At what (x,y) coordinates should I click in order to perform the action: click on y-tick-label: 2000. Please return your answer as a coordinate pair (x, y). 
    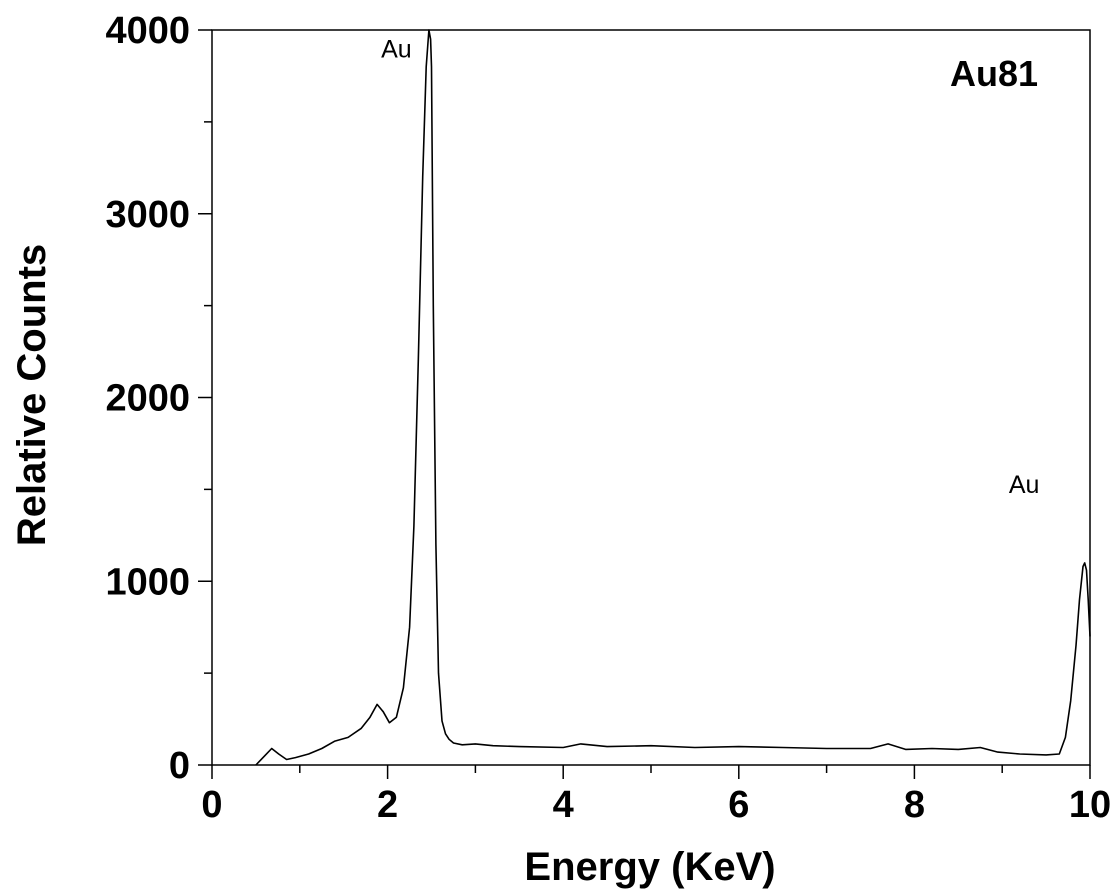
    Looking at the image, I should click on (147, 399).